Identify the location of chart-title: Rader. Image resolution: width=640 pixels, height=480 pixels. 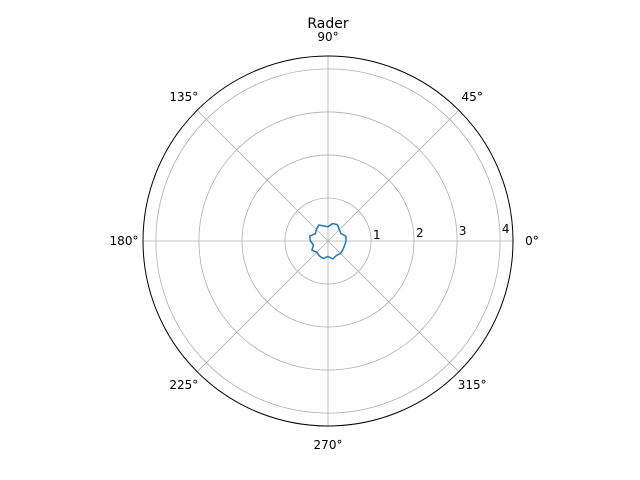
(327, 24).